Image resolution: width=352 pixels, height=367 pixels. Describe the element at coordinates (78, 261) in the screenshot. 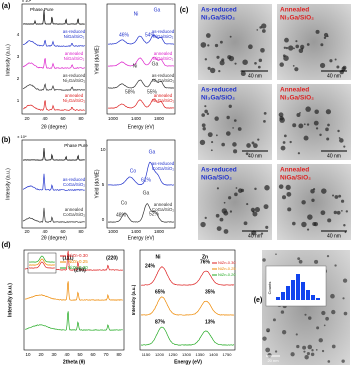

I see `label: NiZn-0.25` at that location.